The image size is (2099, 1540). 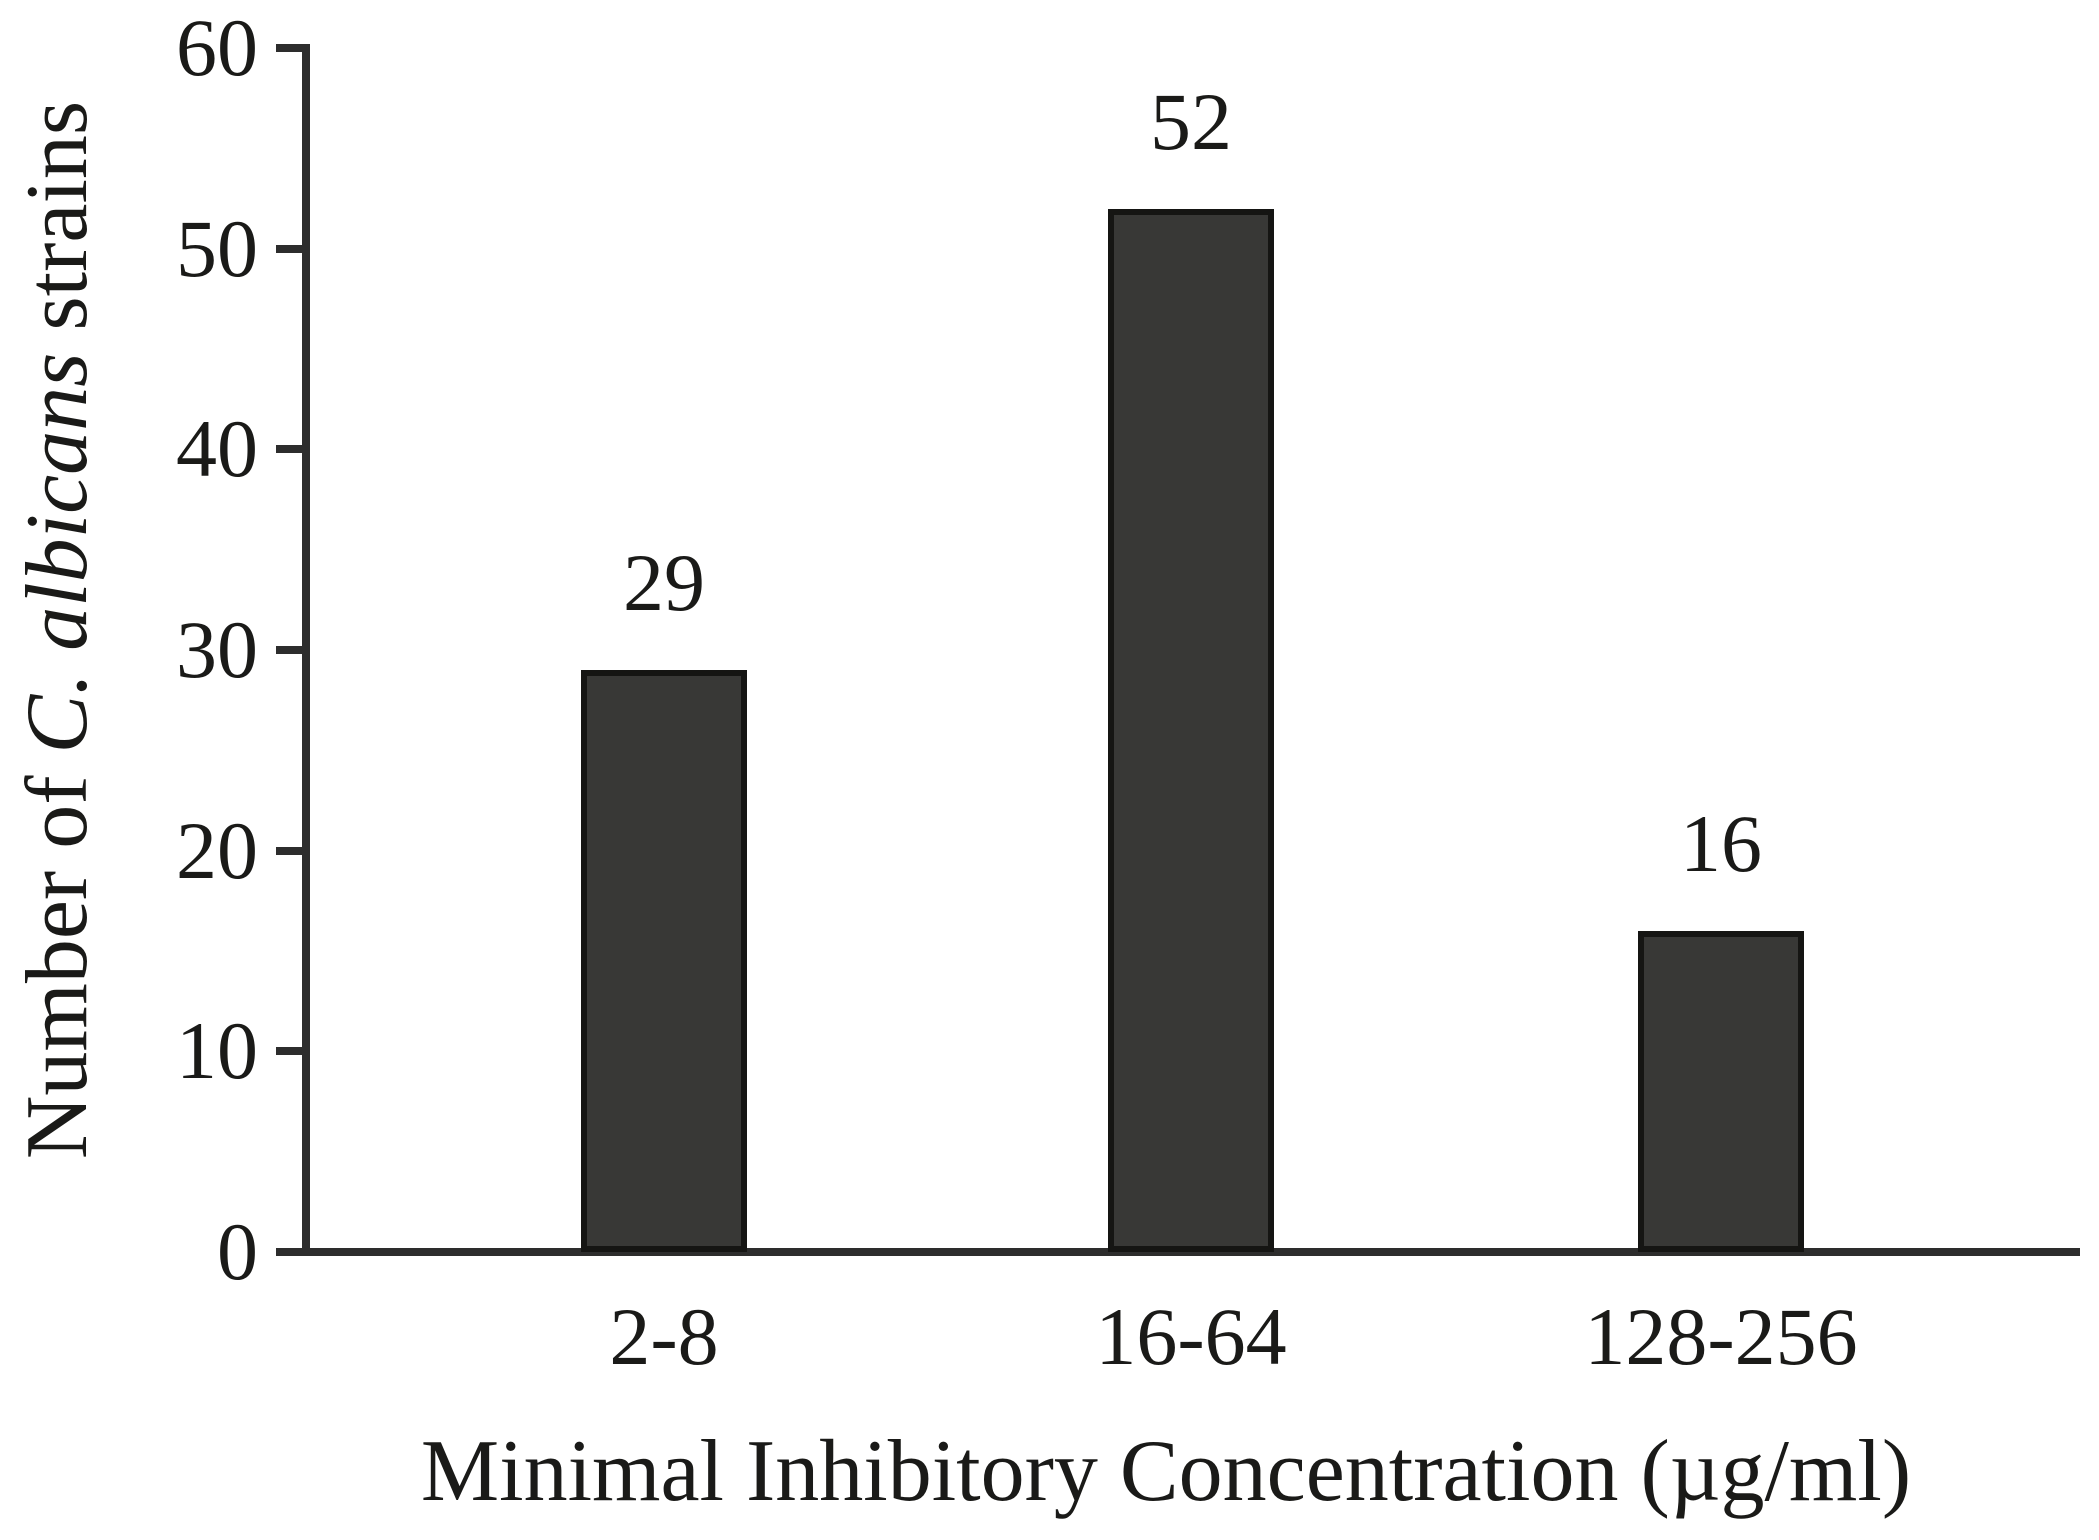 I want to click on x-axis-tick-label: 16-64, so click(x=1191, y=1336).